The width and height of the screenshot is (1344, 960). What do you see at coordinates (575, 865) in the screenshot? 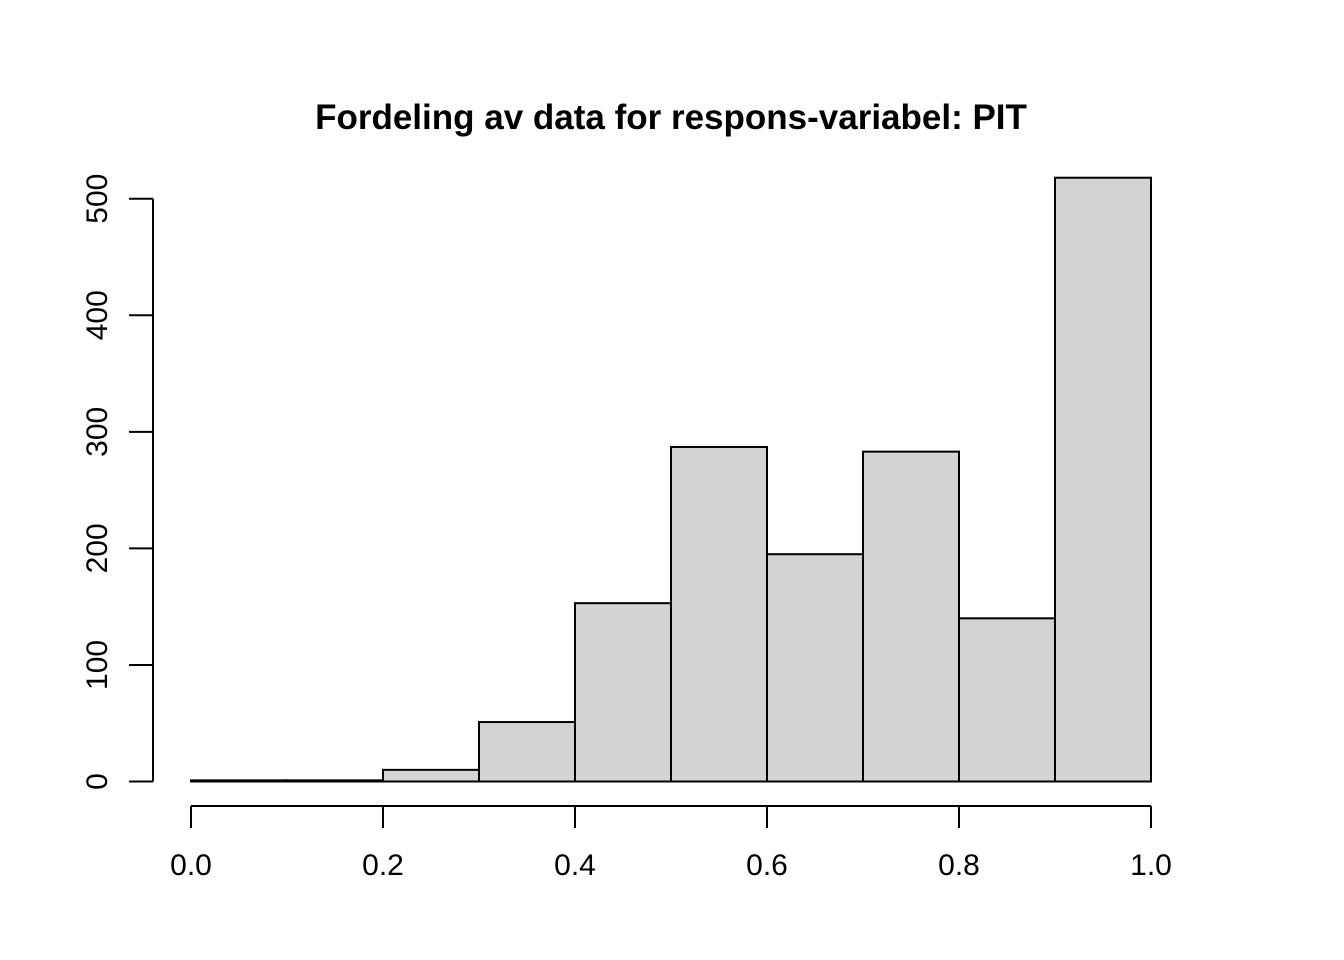
I see `x-tick-label: 0.4` at bounding box center [575, 865].